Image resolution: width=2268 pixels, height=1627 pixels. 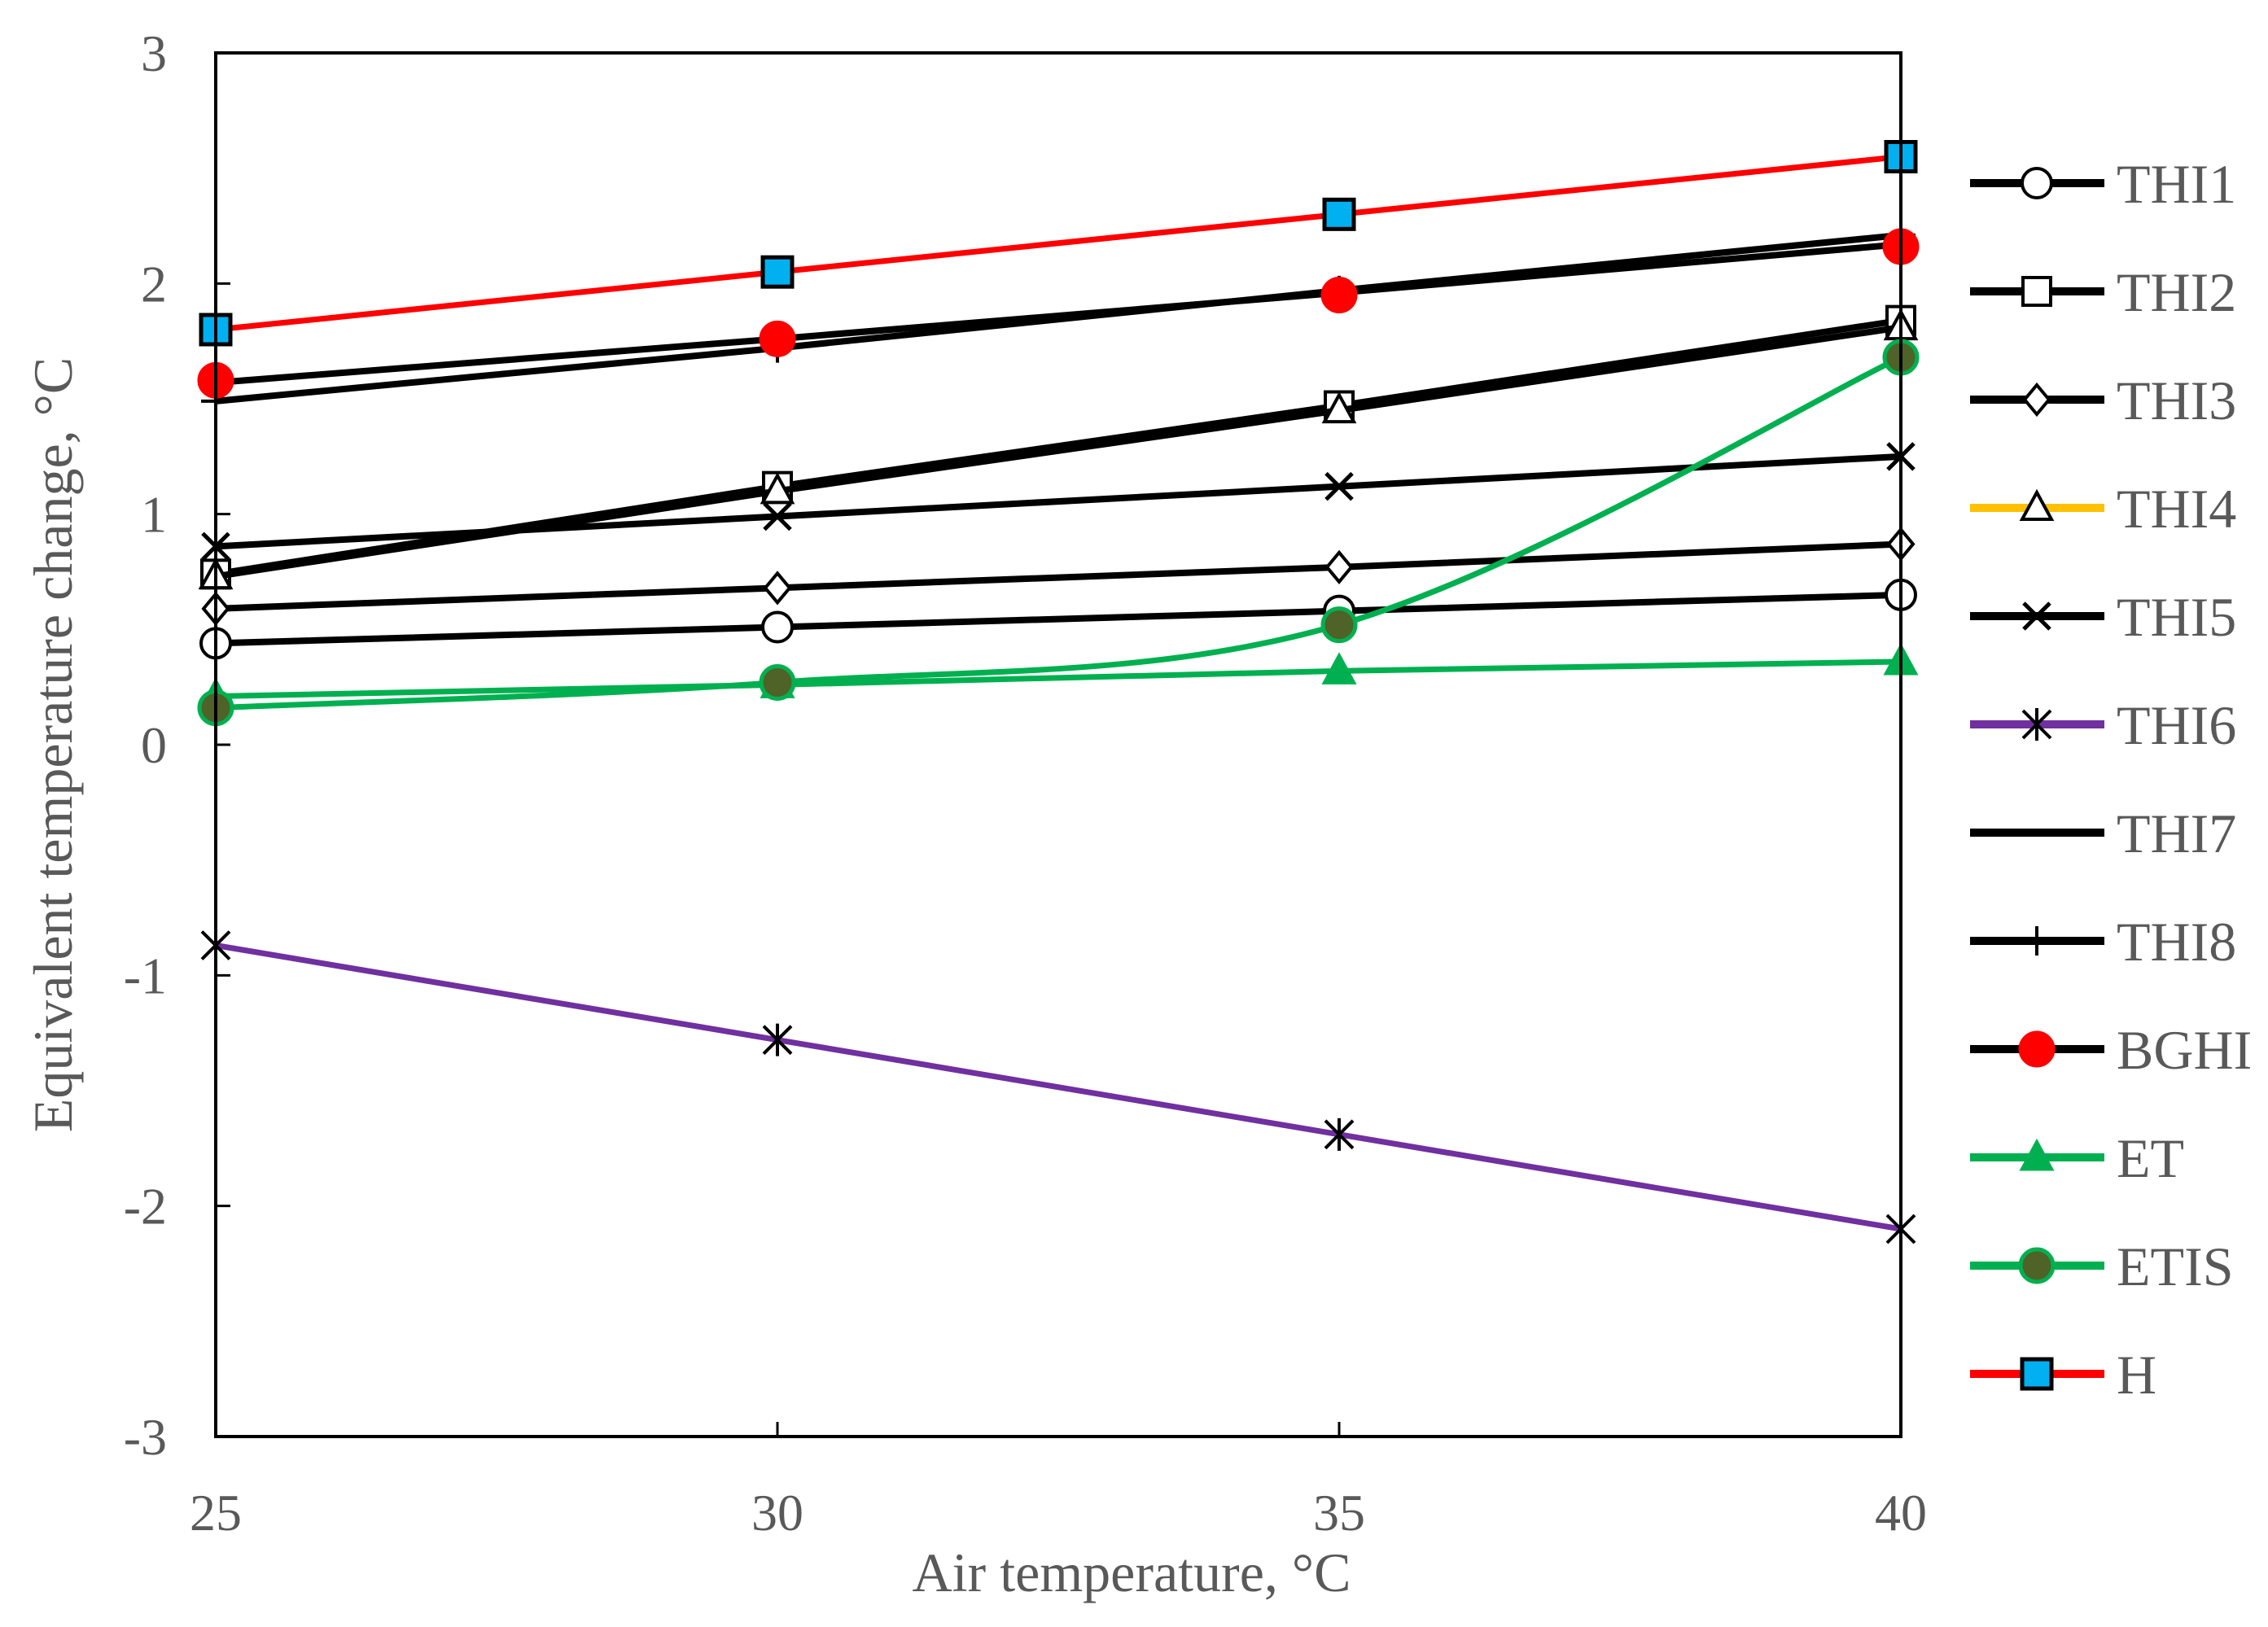 What do you see at coordinates (2103, 184) in the screenshot?
I see `legend-item-thi1: THI1` at bounding box center [2103, 184].